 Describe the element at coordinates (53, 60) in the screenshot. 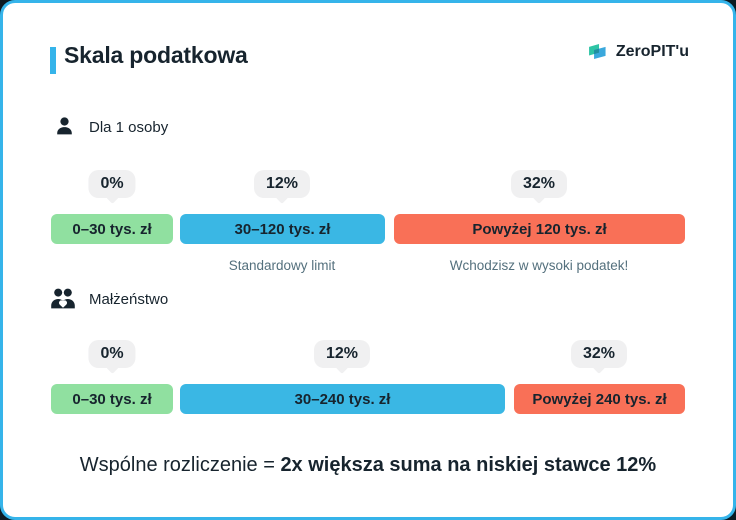

I see `title-accent-bar` at that location.